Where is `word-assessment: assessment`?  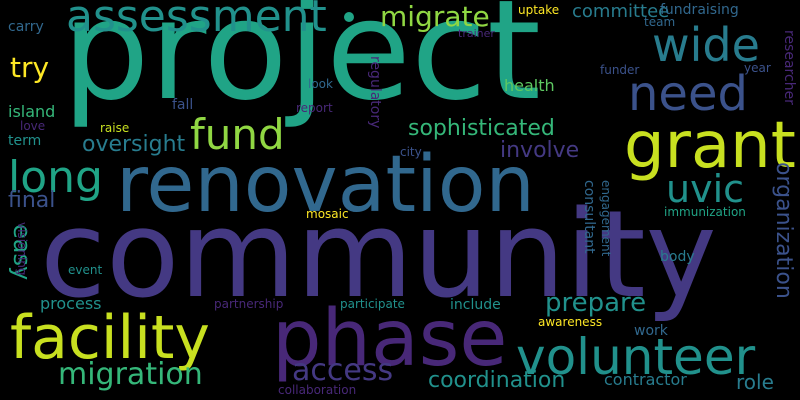 word-assessment: assessment is located at coordinates (196, 21).